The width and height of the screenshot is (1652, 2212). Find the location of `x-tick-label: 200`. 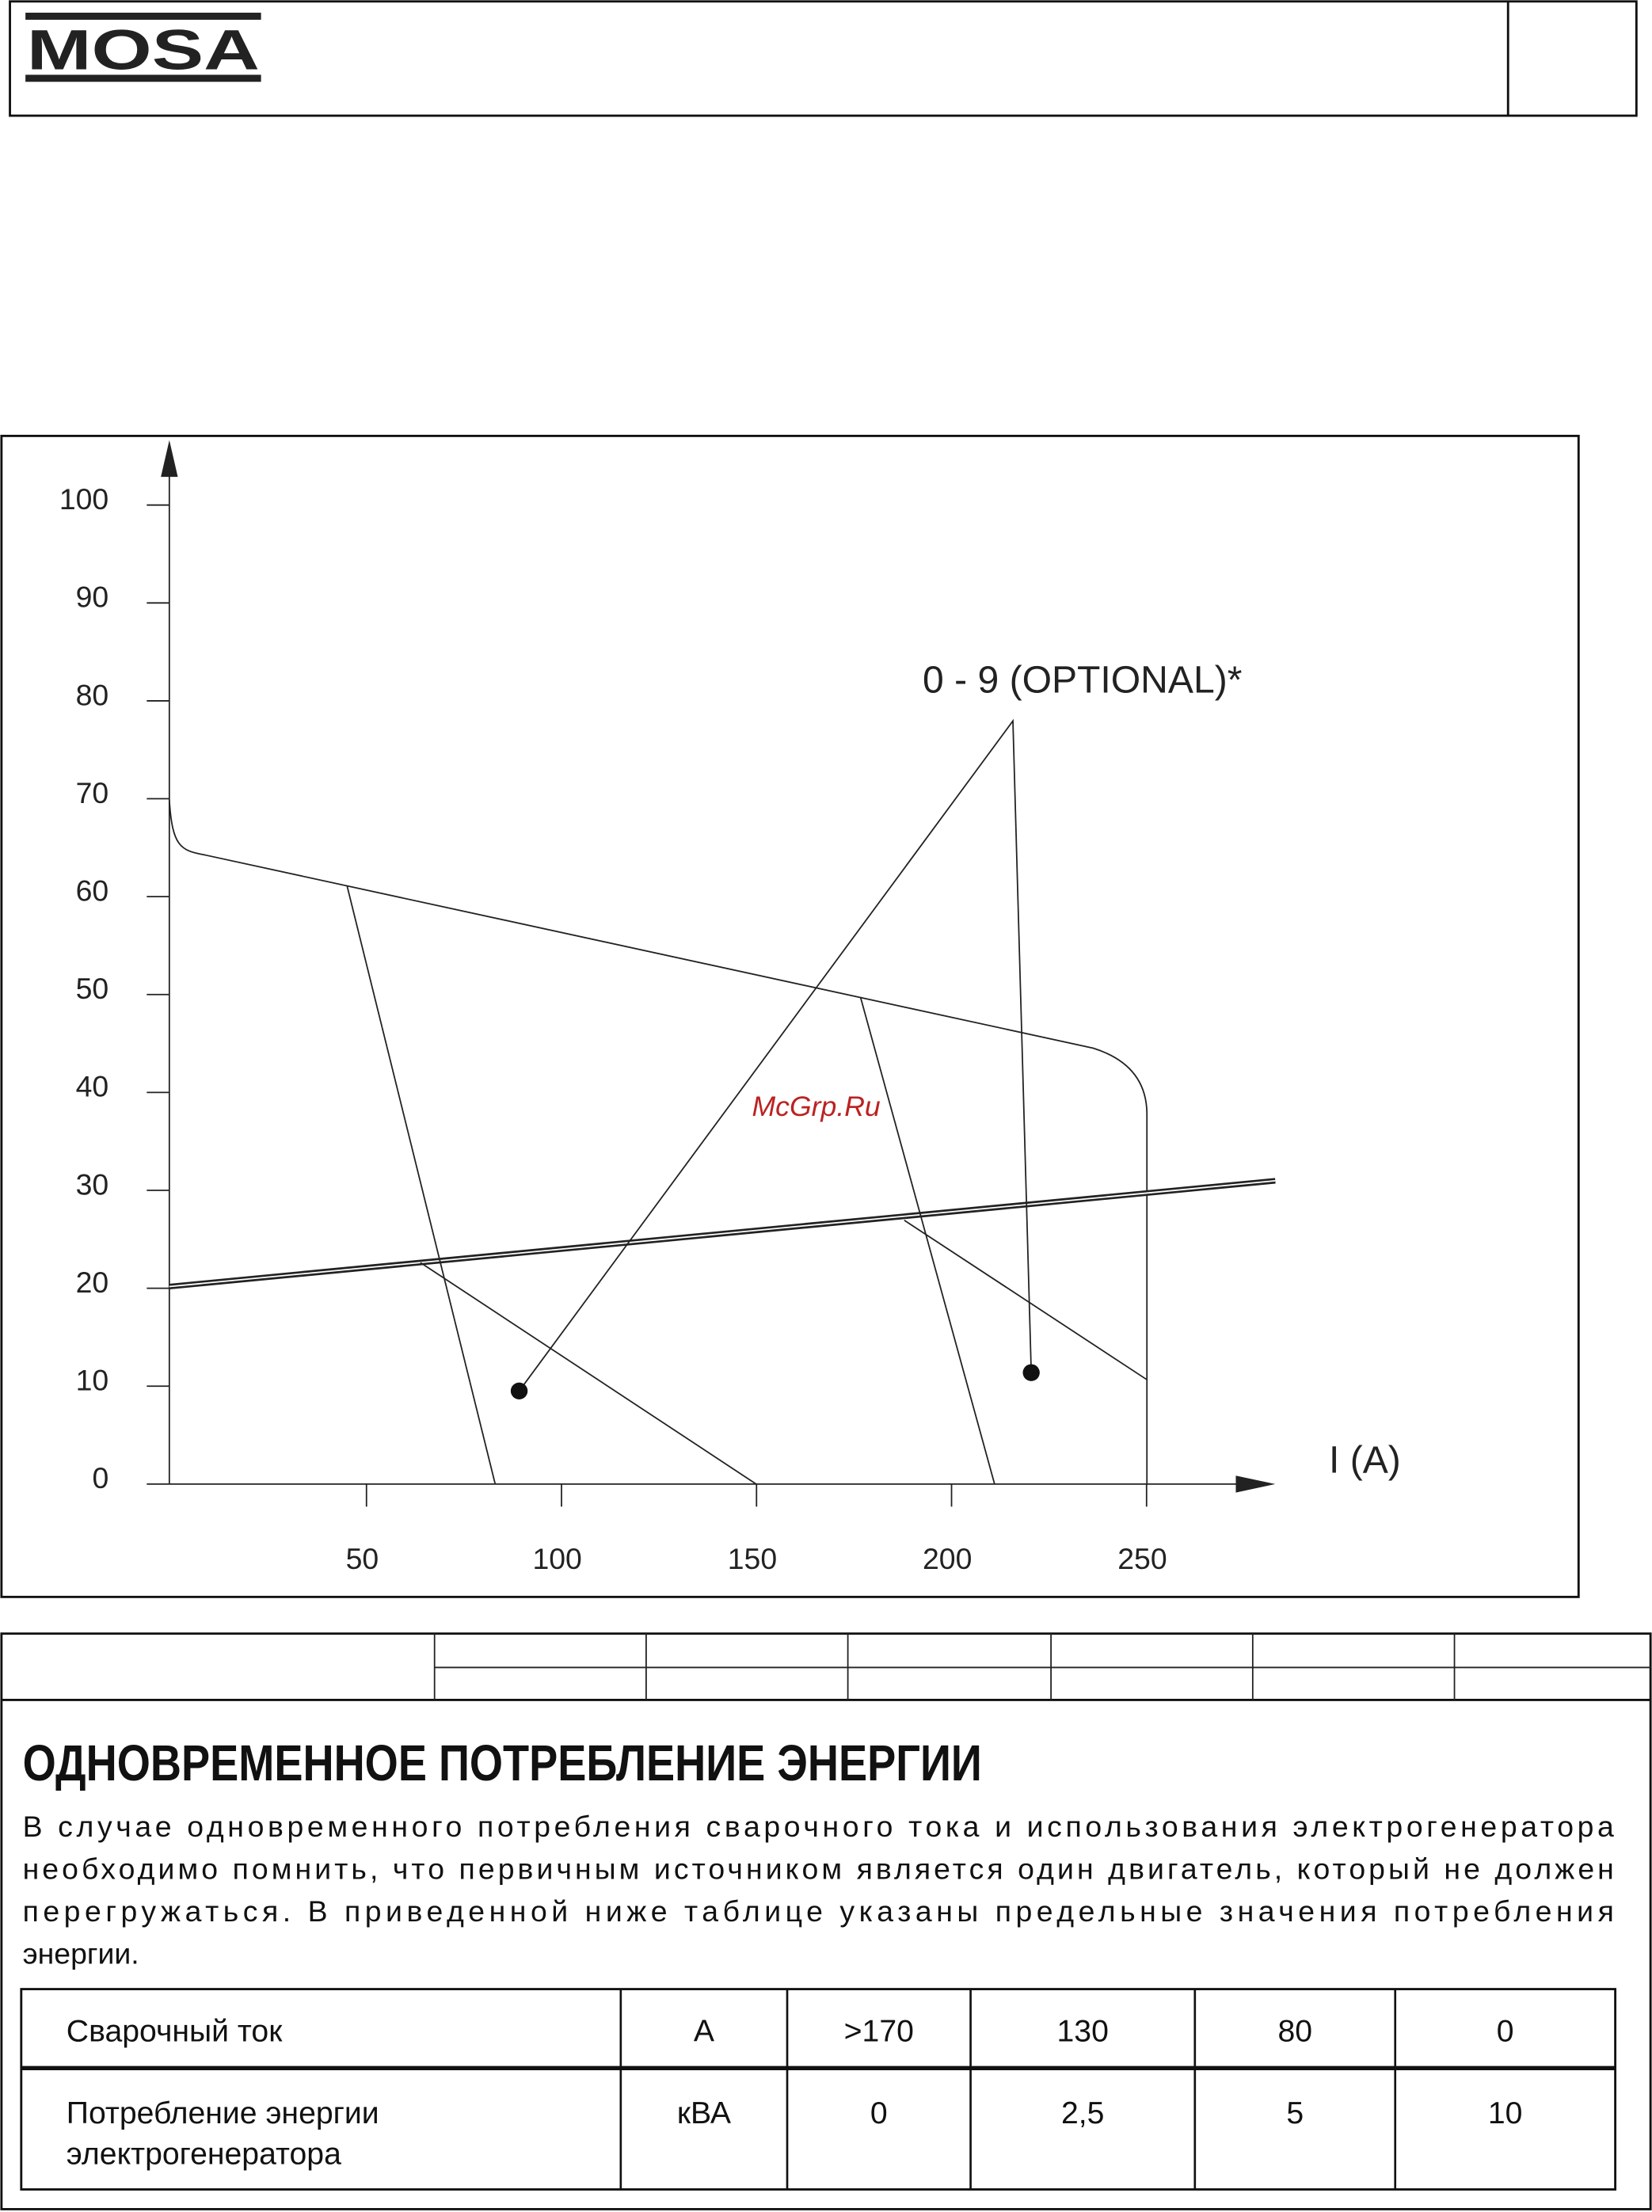

x-tick-label: 200 is located at coordinates (947, 1558).